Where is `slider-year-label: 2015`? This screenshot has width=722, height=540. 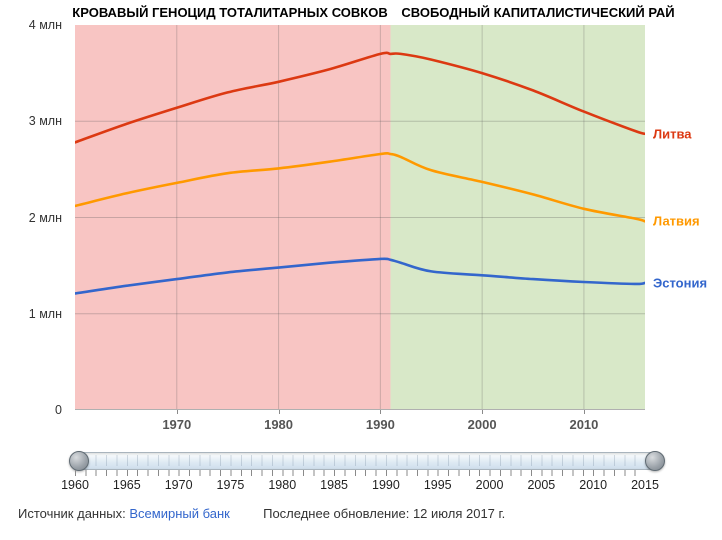
slider-year-label: 2015 is located at coordinates (645, 485).